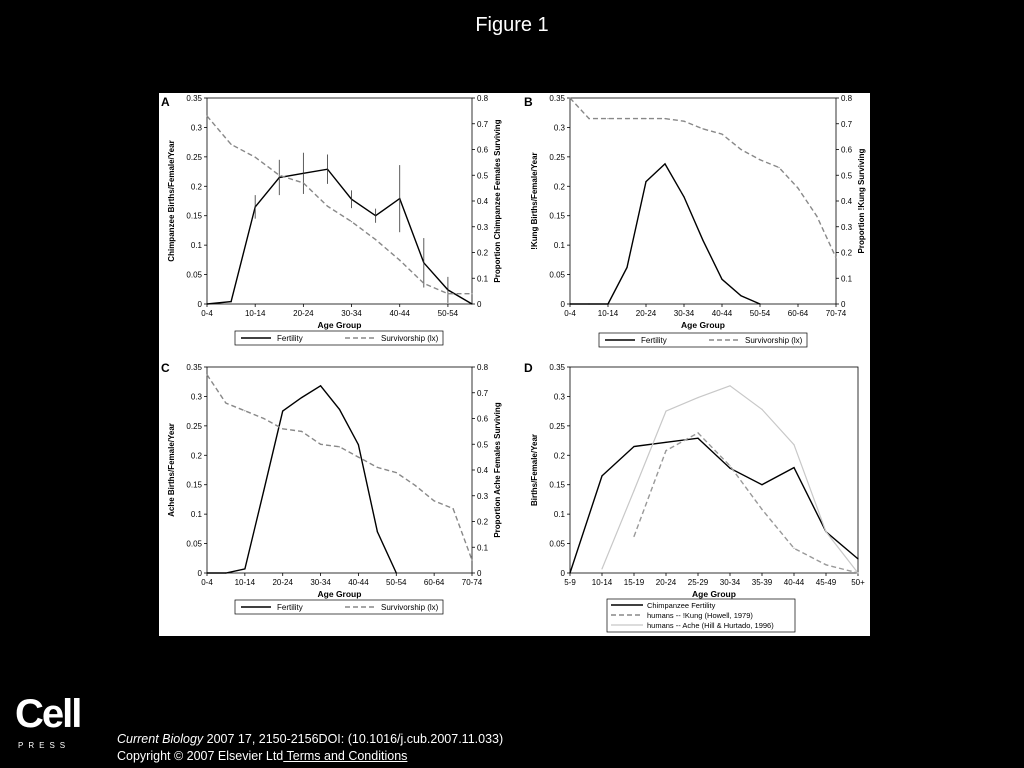  I want to click on x-tick-label: 35-39, so click(762, 582).